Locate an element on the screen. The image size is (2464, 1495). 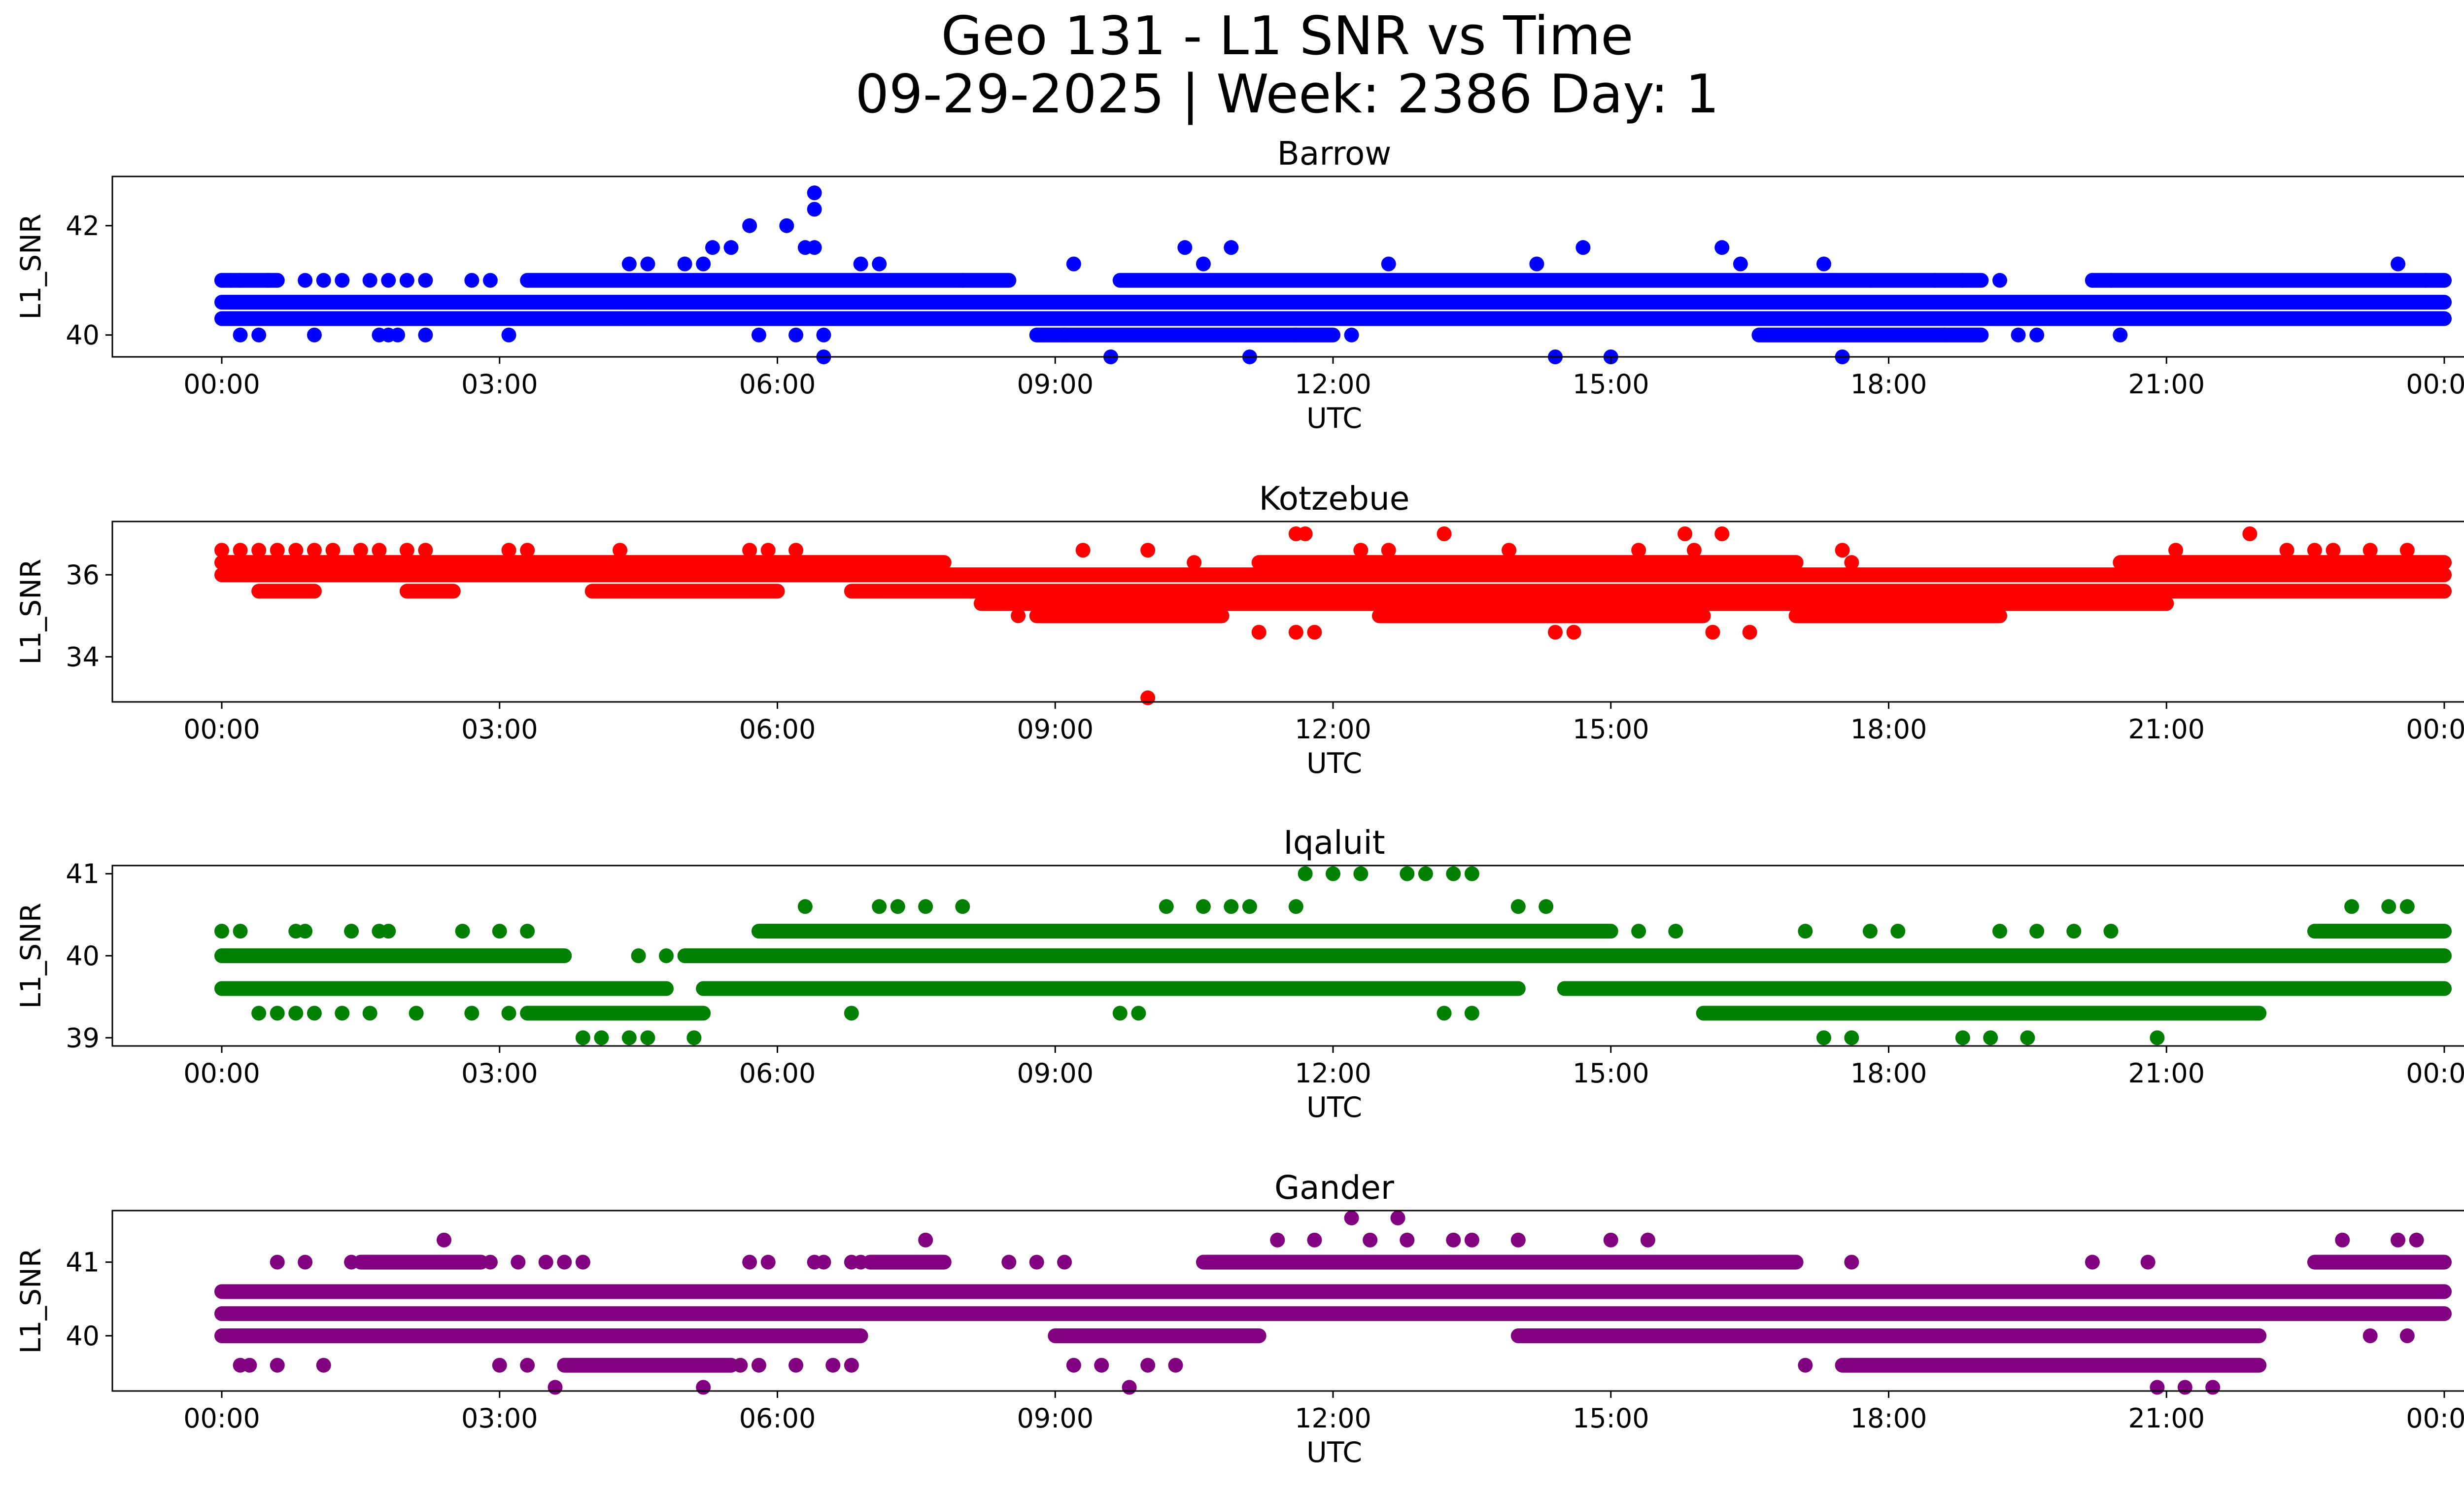
x-tick-label: 09:00 is located at coordinates (1055, 729).